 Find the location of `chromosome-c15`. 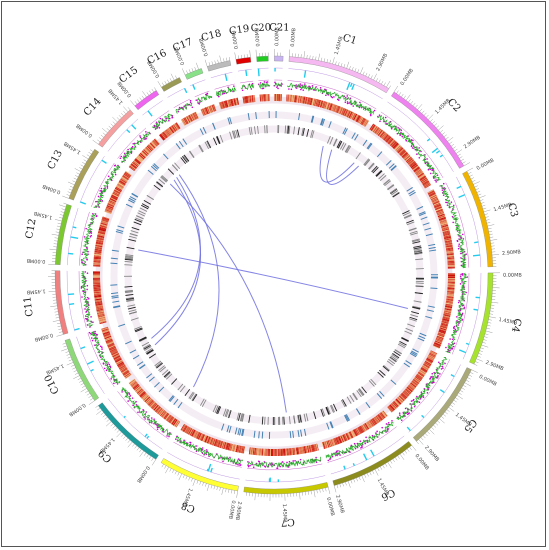

chromosome-c15 is located at coordinates (147, 100).